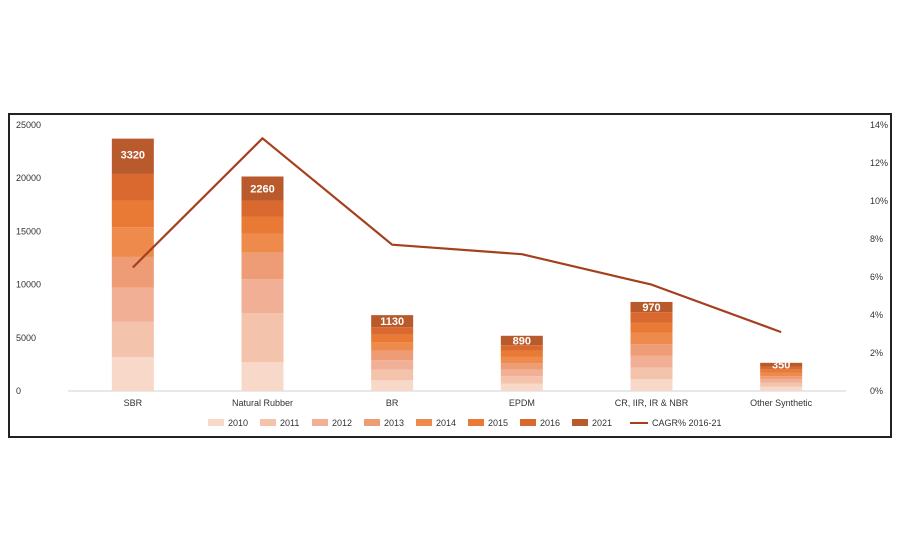 This screenshot has height=550, width=900. What do you see at coordinates (876, 239) in the screenshot?
I see `y-right-tick-label: 8%` at bounding box center [876, 239].